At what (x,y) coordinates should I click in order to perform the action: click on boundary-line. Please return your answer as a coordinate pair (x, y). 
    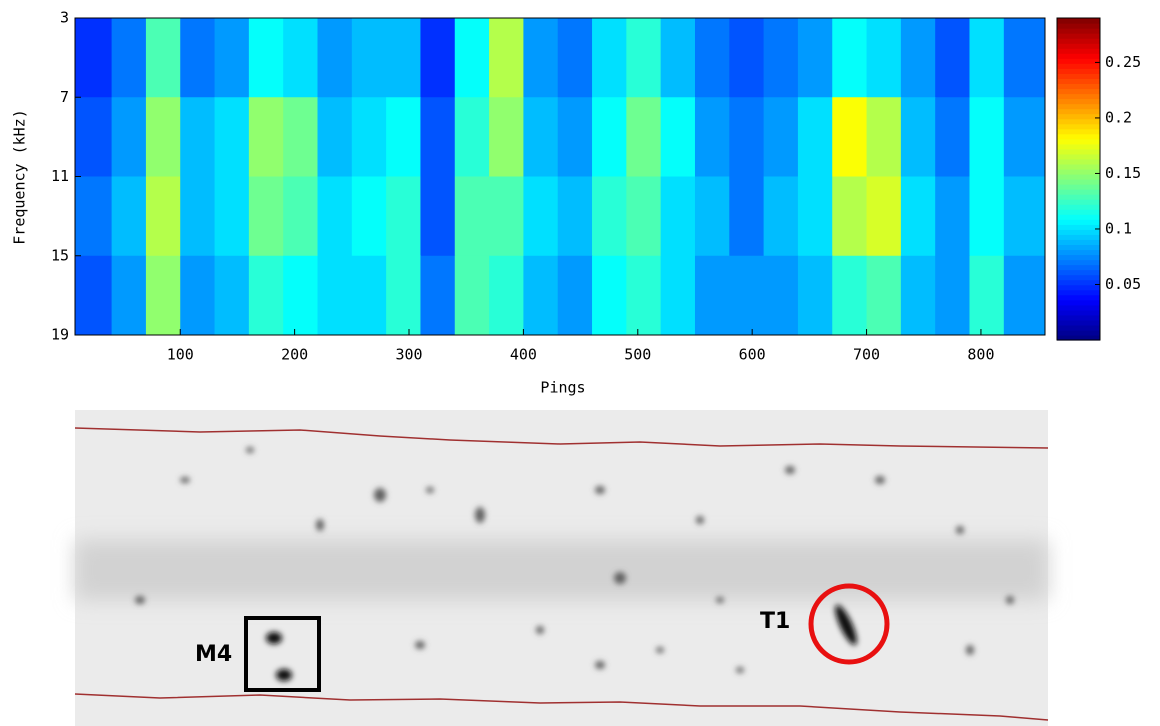
    Looking at the image, I should click on (561, 707).